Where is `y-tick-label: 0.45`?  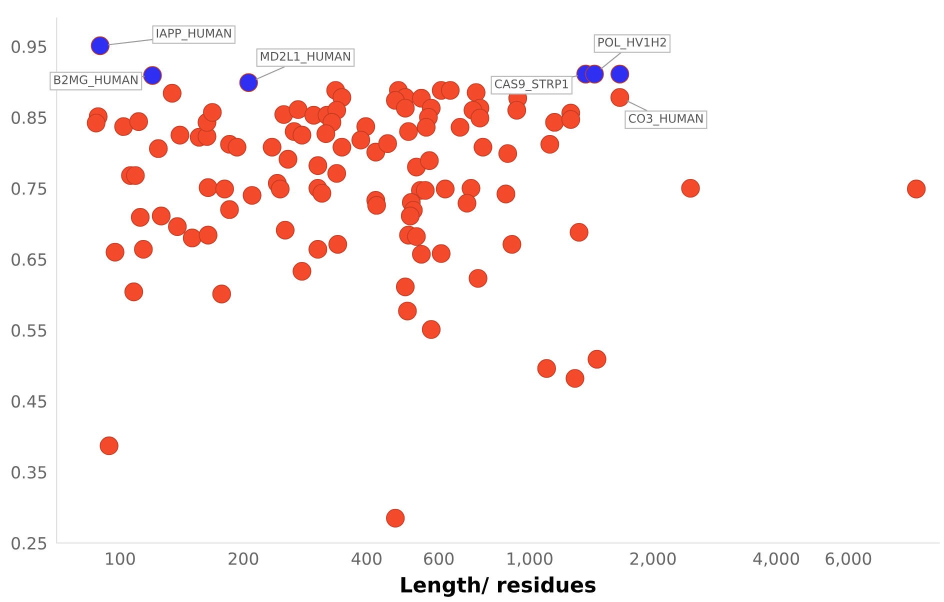
y-tick-label: 0.45 is located at coordinates (29, 401).